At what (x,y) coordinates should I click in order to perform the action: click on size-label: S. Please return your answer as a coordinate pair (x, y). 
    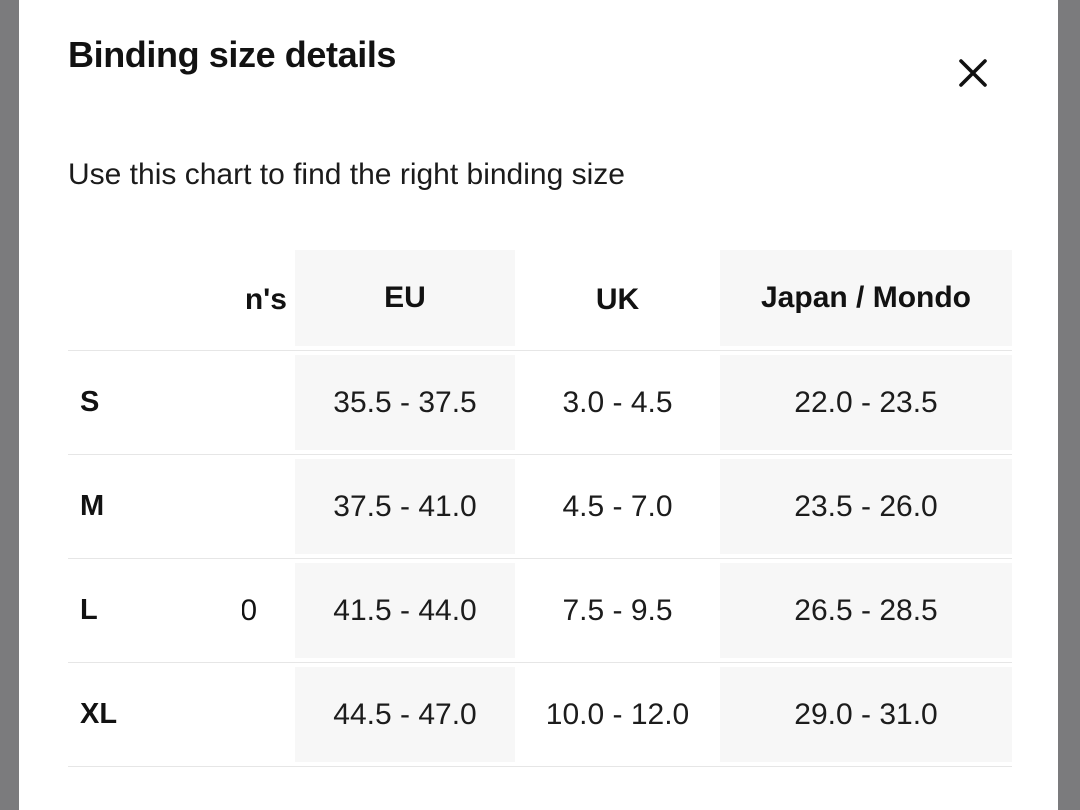
    Looking at the image, I should click on (90, 402).